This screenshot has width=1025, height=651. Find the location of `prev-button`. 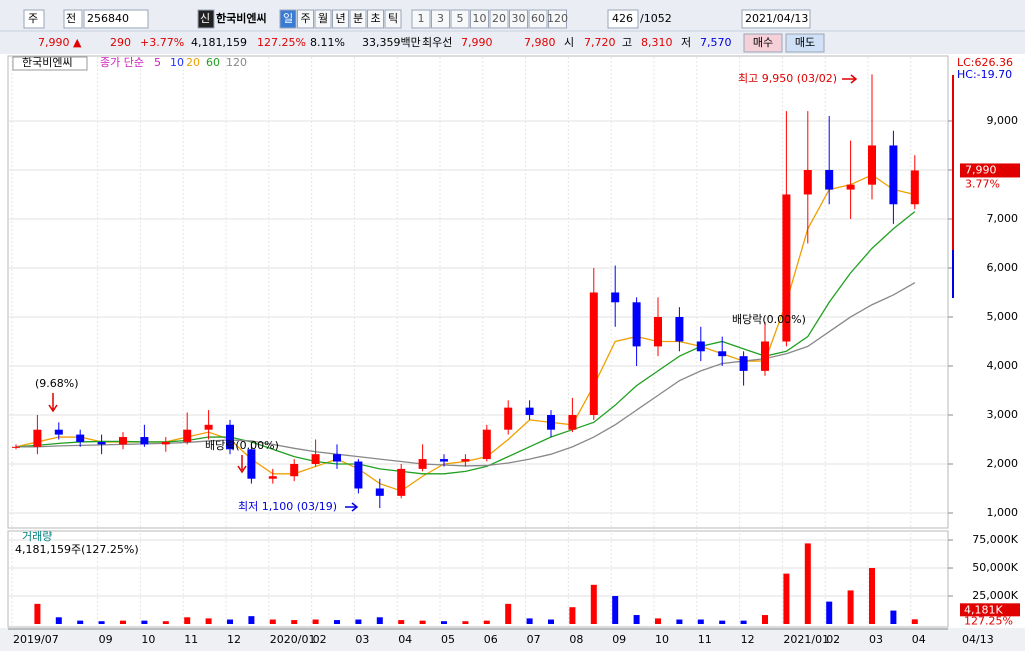

prev-button is located at coordinates (73, 19).